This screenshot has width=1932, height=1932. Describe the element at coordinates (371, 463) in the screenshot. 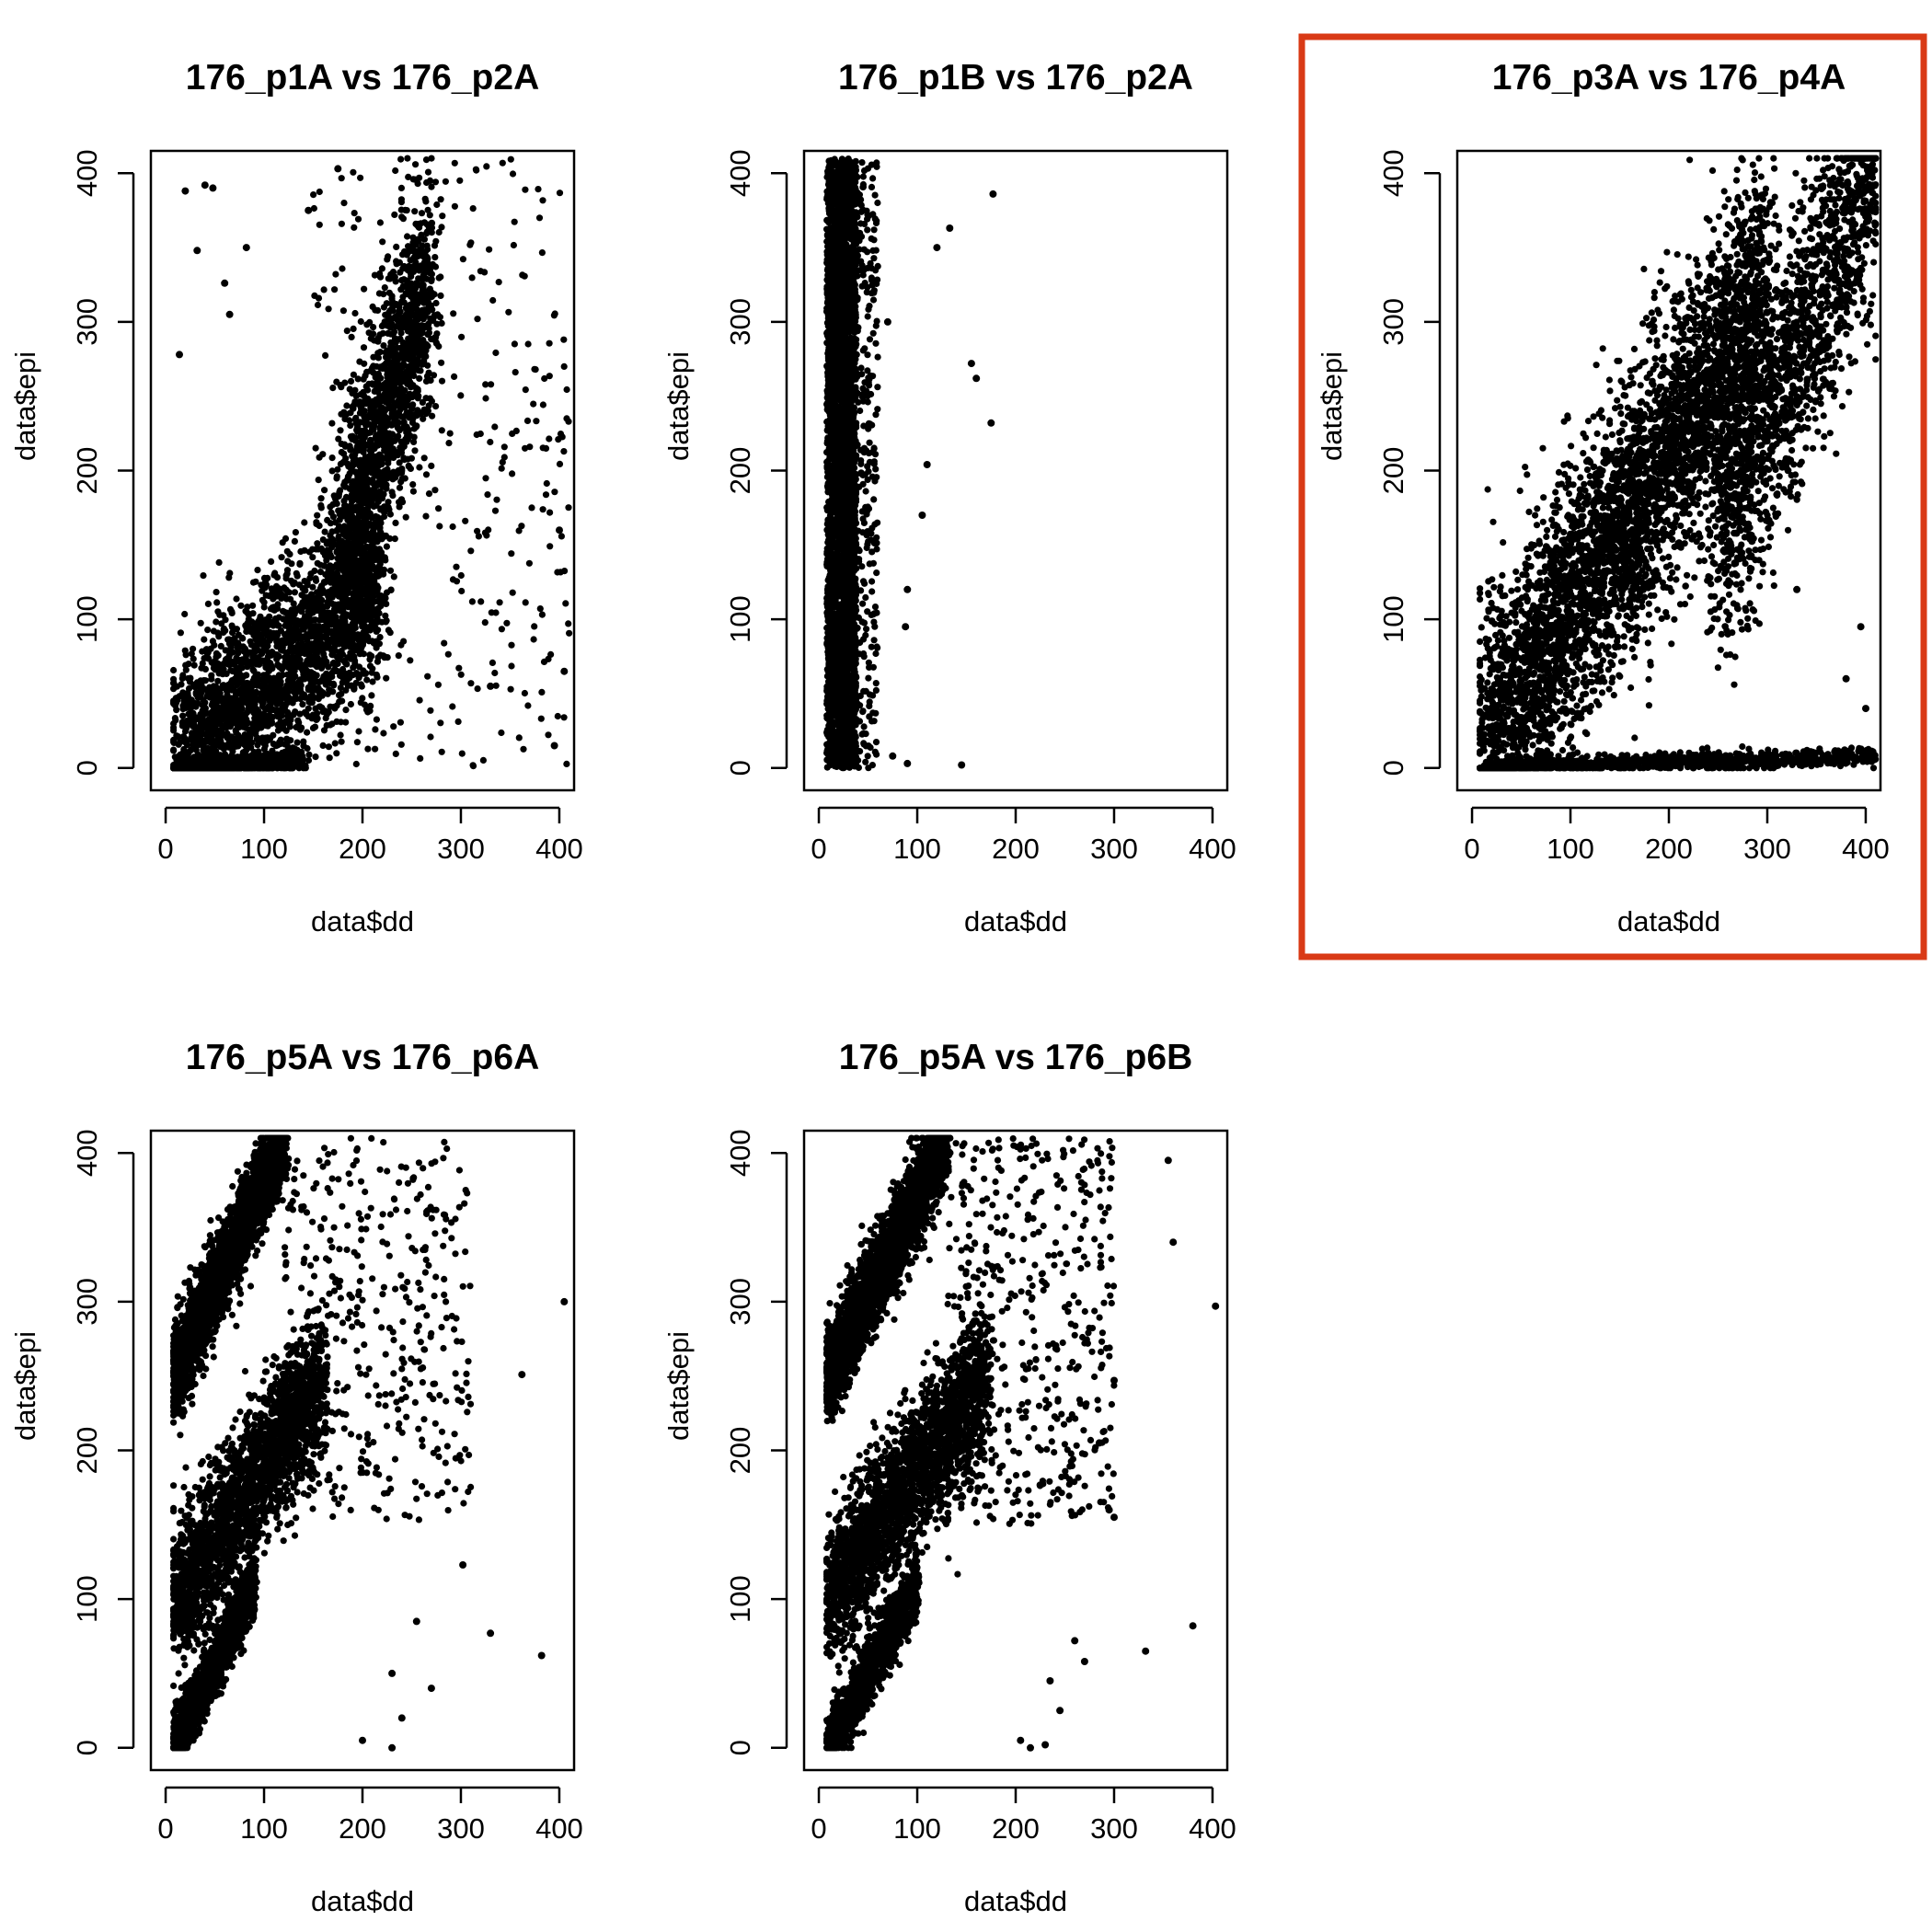

I see `data-points` at that location.